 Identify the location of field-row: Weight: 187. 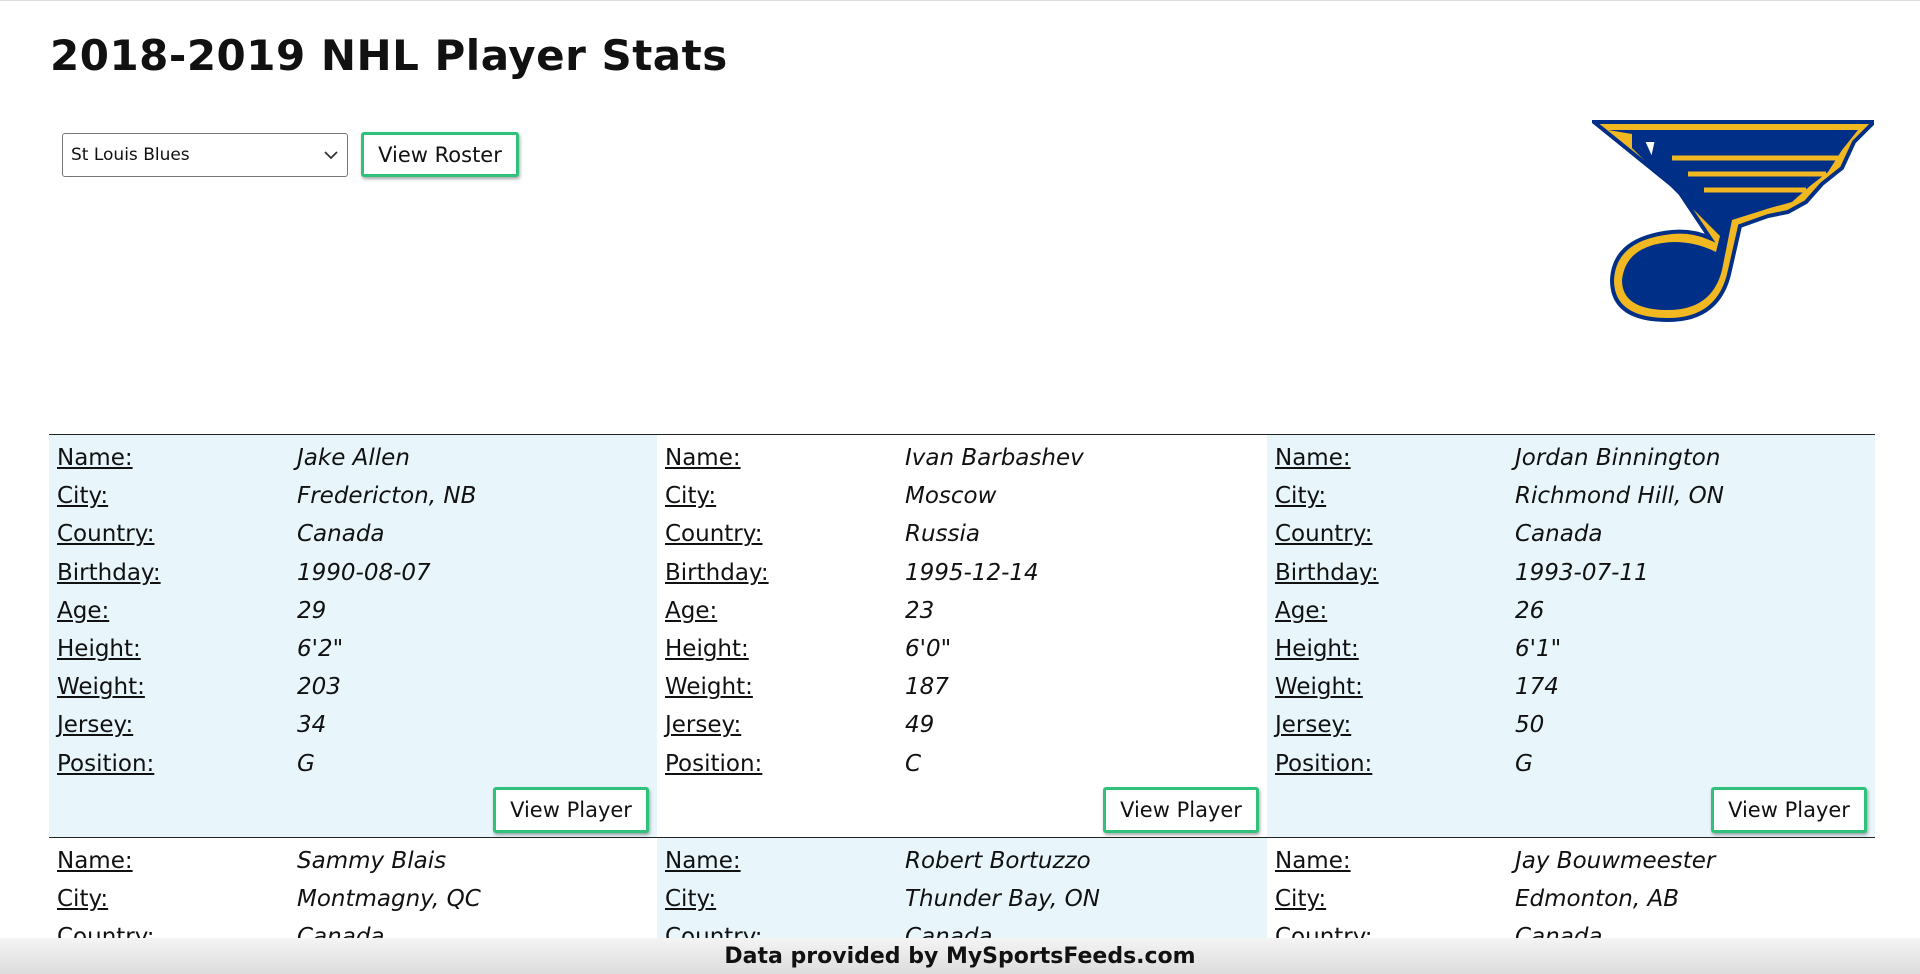
(807, 687).